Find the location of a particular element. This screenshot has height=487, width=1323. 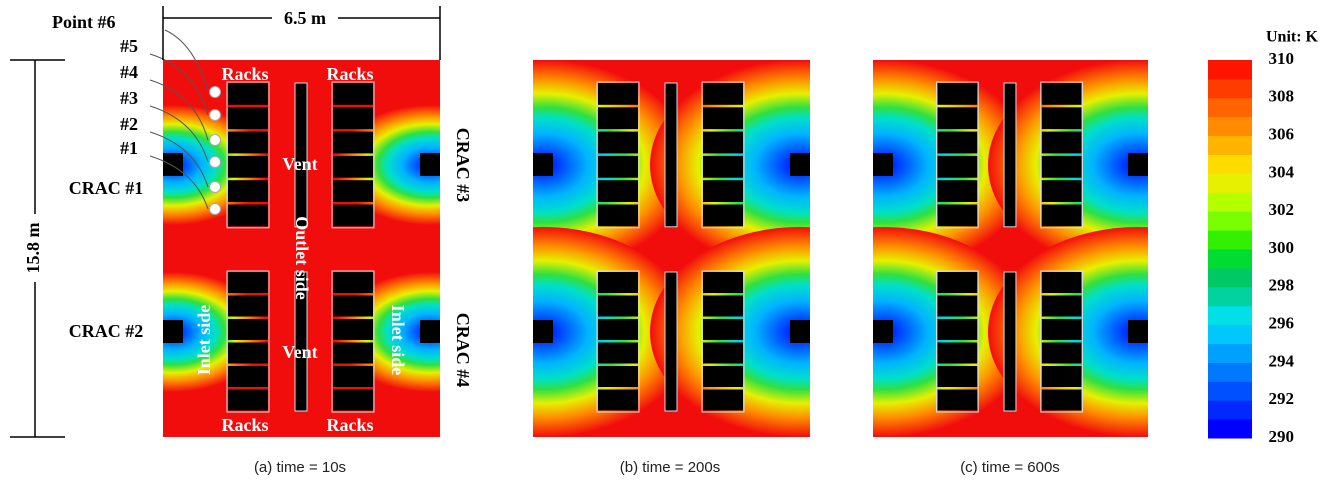

caption: (c) time = 600s is located at coordinates (1010, 467).